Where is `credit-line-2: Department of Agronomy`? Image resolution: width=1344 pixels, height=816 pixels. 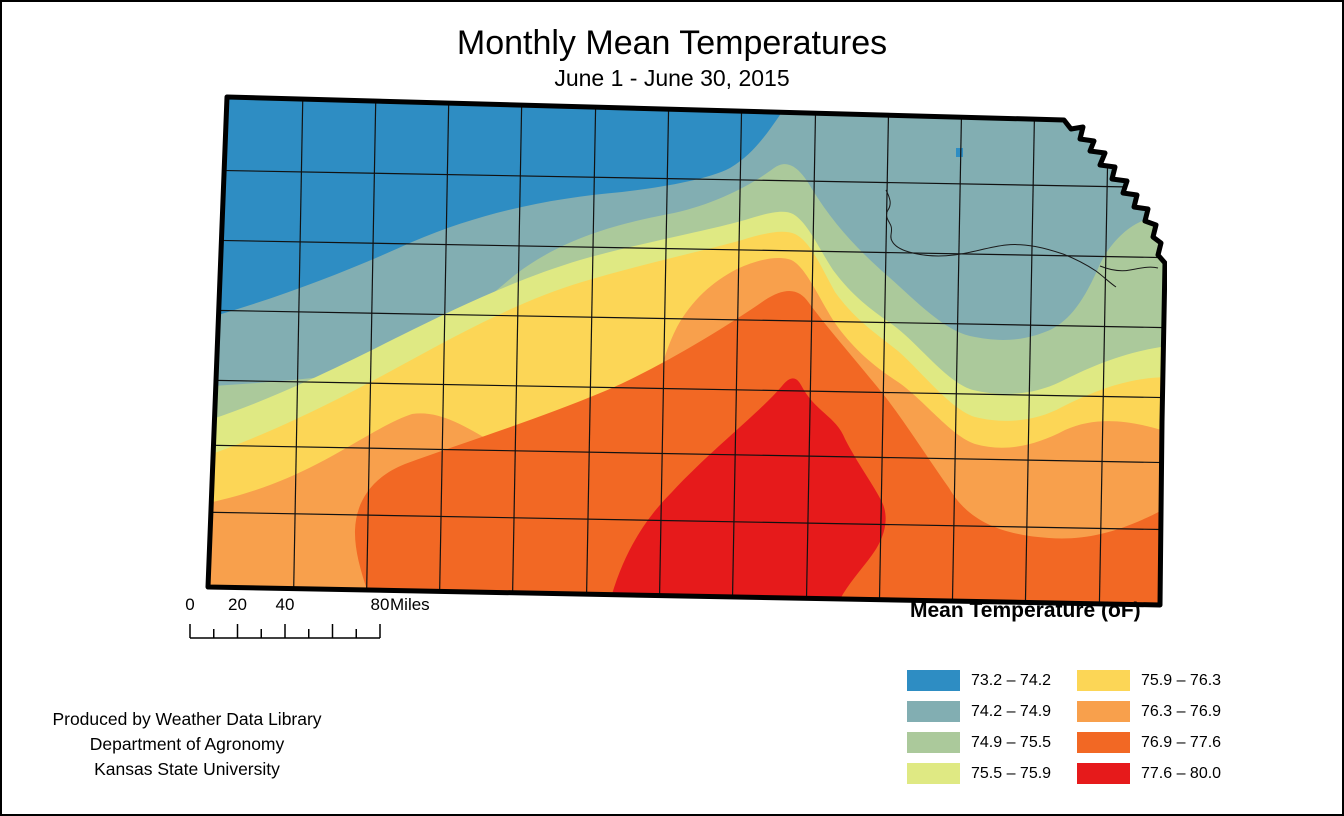
credit-line-2: Department of Agronomy is located at coordinates (187, 744).